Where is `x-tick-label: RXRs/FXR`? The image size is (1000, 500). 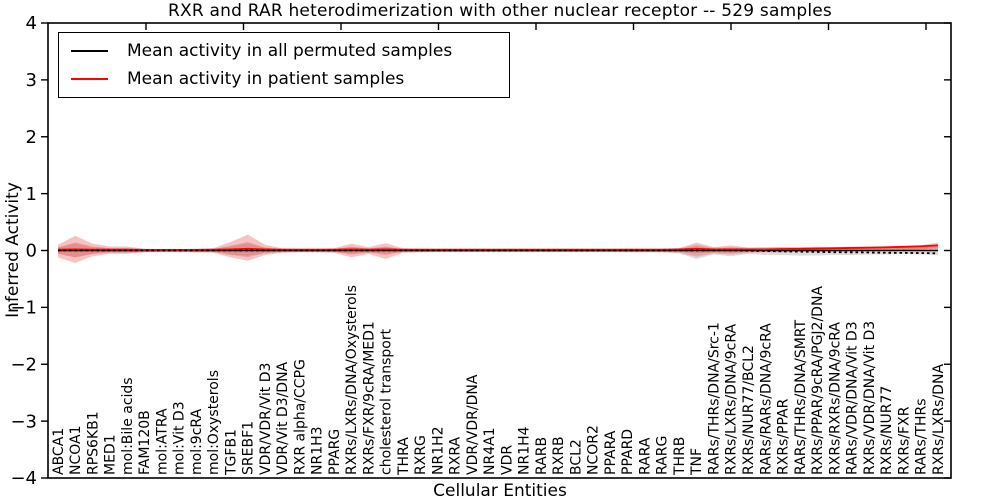
x-tick-label: RXRs/FXR is located at coordinates (904, 440).